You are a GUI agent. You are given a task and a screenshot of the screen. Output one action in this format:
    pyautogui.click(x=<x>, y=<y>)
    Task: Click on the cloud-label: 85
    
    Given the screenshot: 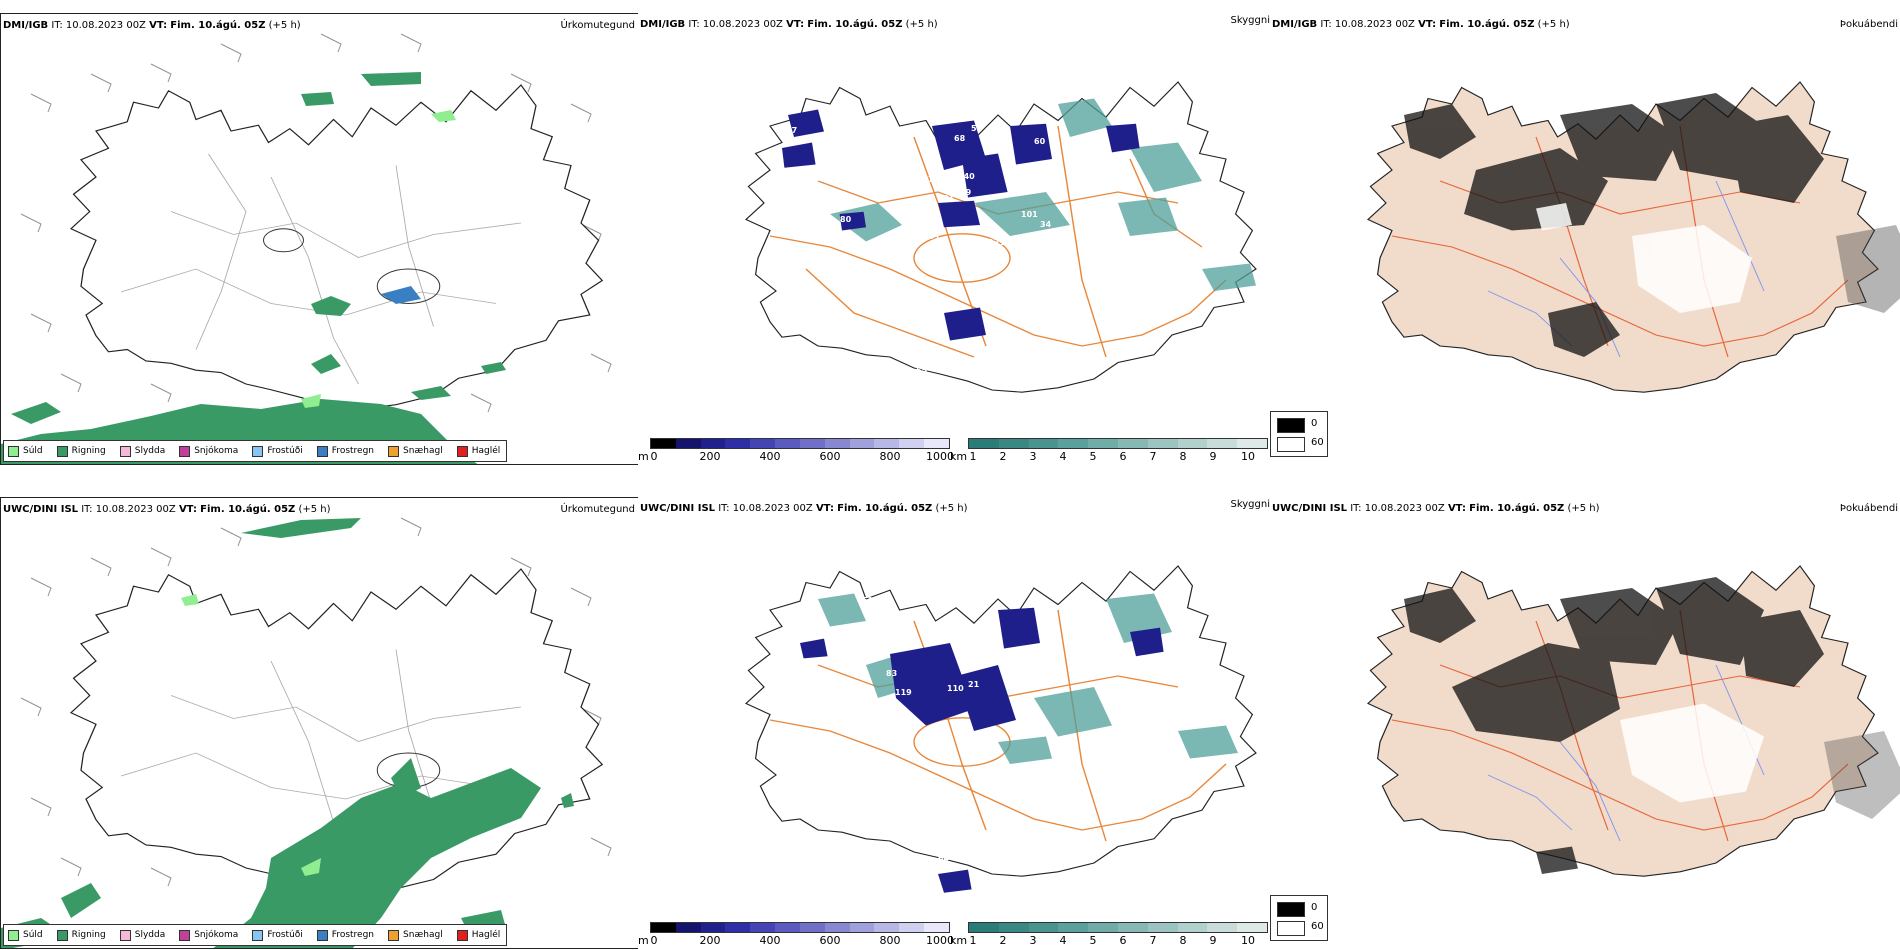 What is the action you would take?
    pyautogui.click(x=1054, y=133)
    